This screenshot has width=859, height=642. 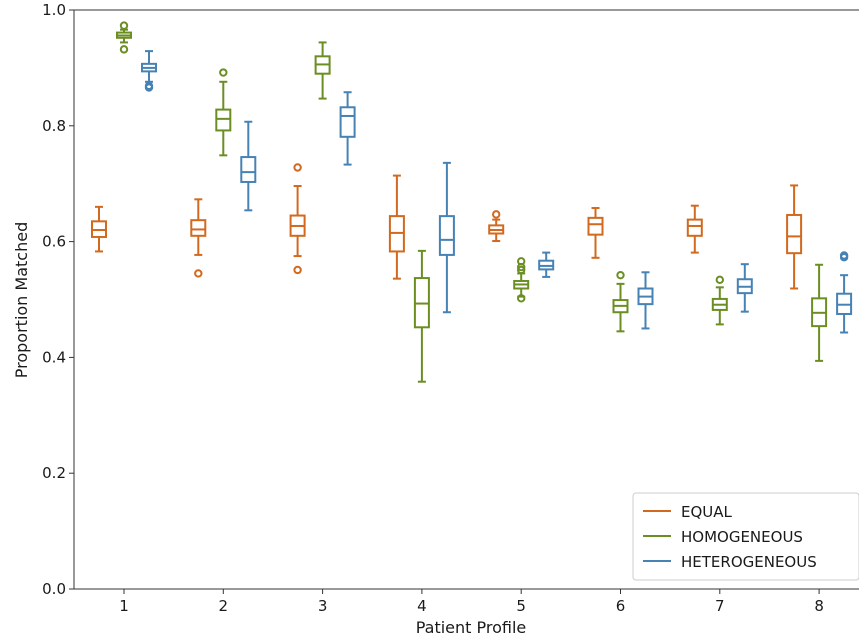 What do you see at coordinates (819, 606) in the screenshot?
I see `x-tick-label: 8` at bounding box center [819, 606].